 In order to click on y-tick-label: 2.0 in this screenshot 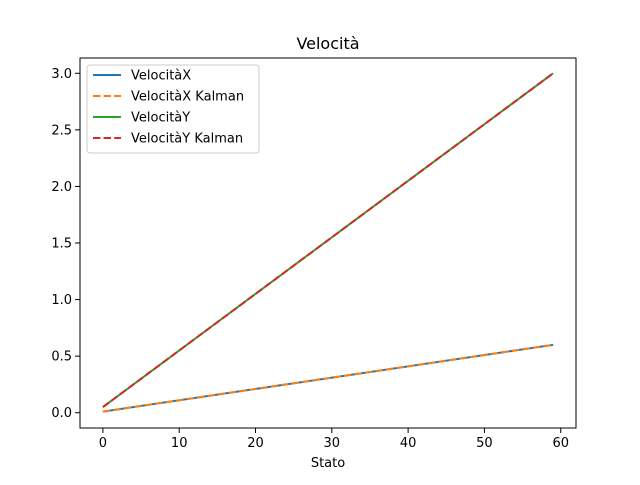, I will do `click(61, 187)`.